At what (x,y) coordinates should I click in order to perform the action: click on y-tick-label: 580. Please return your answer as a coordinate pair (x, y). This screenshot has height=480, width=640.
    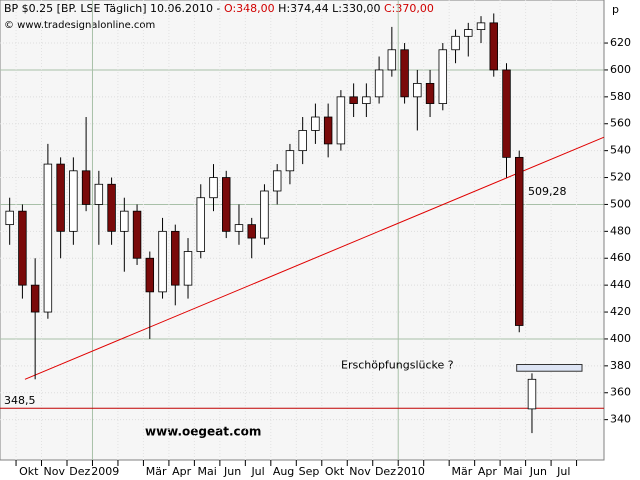
    Looking at the image, I should click on (620, 96).